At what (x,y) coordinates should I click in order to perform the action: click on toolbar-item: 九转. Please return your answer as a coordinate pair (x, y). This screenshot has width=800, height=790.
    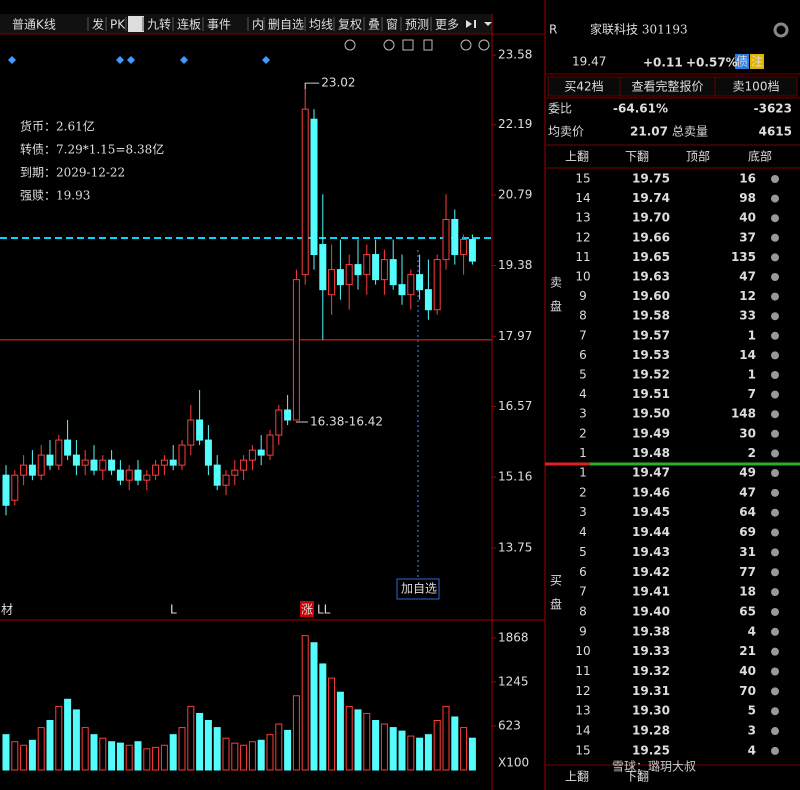
    Looking at the image, I should click on (159, 24).